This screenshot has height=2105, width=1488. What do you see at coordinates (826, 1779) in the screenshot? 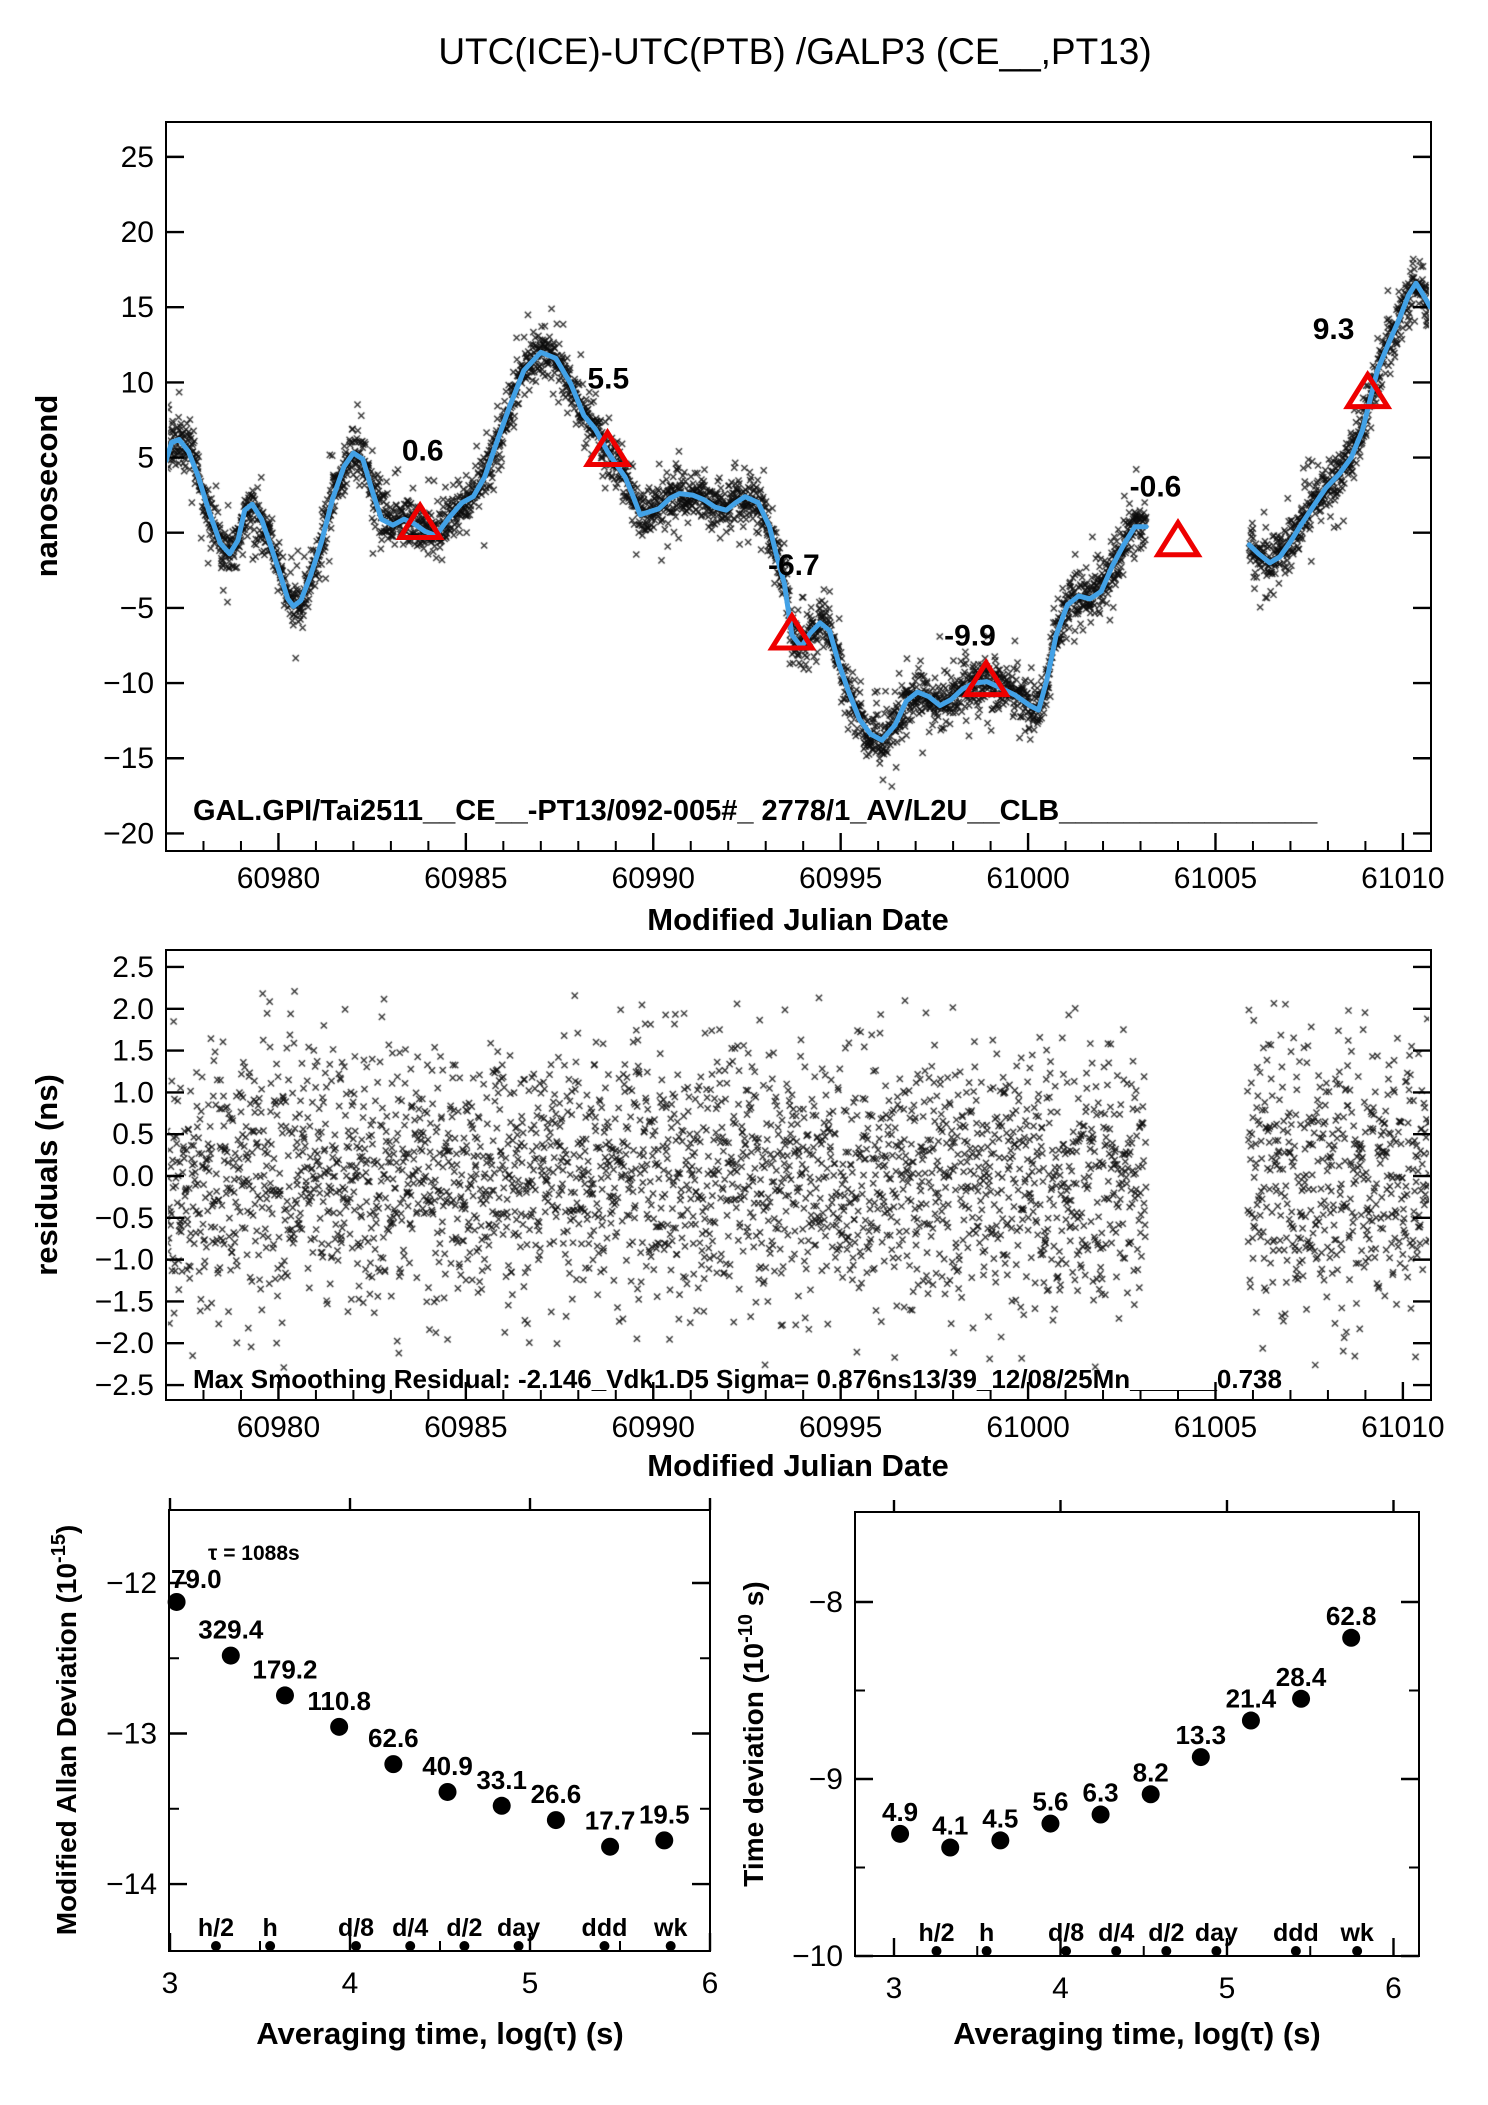
I see `y-tick-label: −9` at bounding box center [826, 1779].